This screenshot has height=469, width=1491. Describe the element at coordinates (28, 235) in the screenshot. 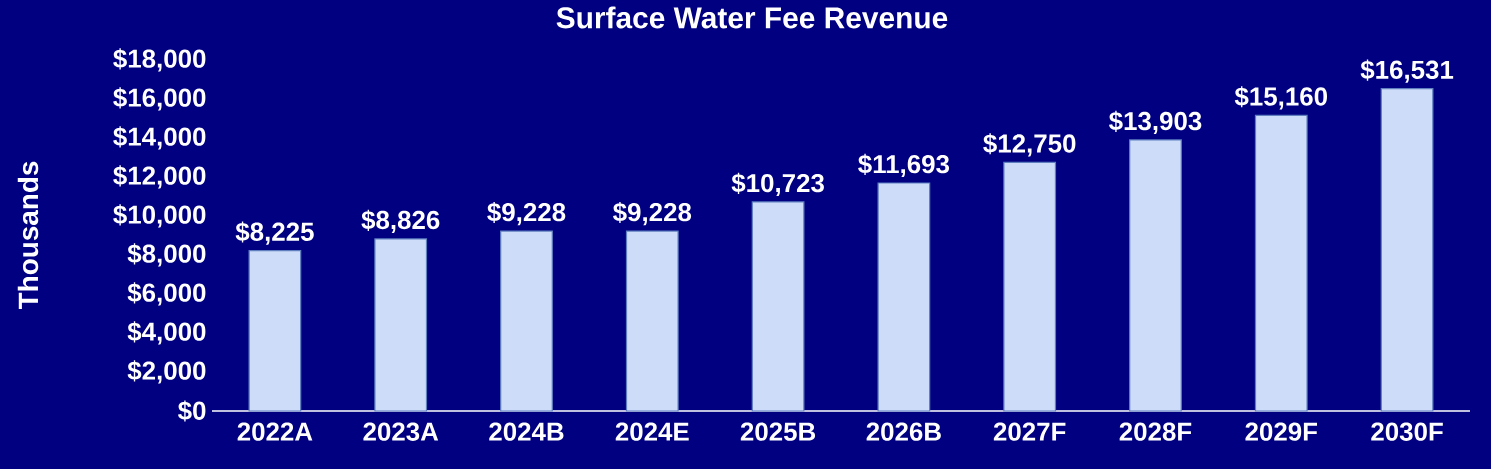

I see `y-axis-title: Thousands` at that location.